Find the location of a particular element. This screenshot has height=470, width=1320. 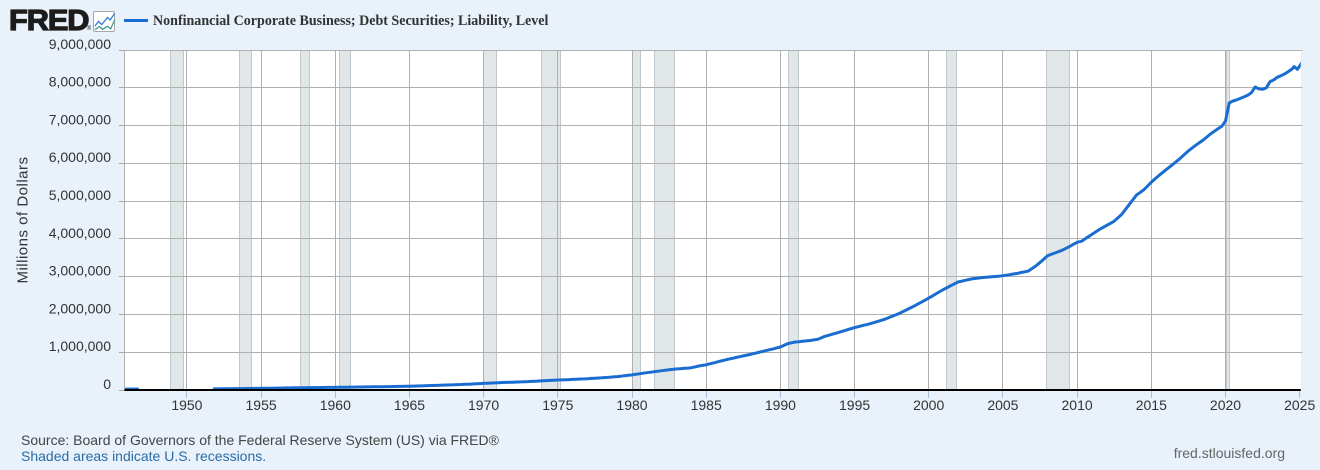

svg-text: 2005 is located at coordinates (1002, 405).